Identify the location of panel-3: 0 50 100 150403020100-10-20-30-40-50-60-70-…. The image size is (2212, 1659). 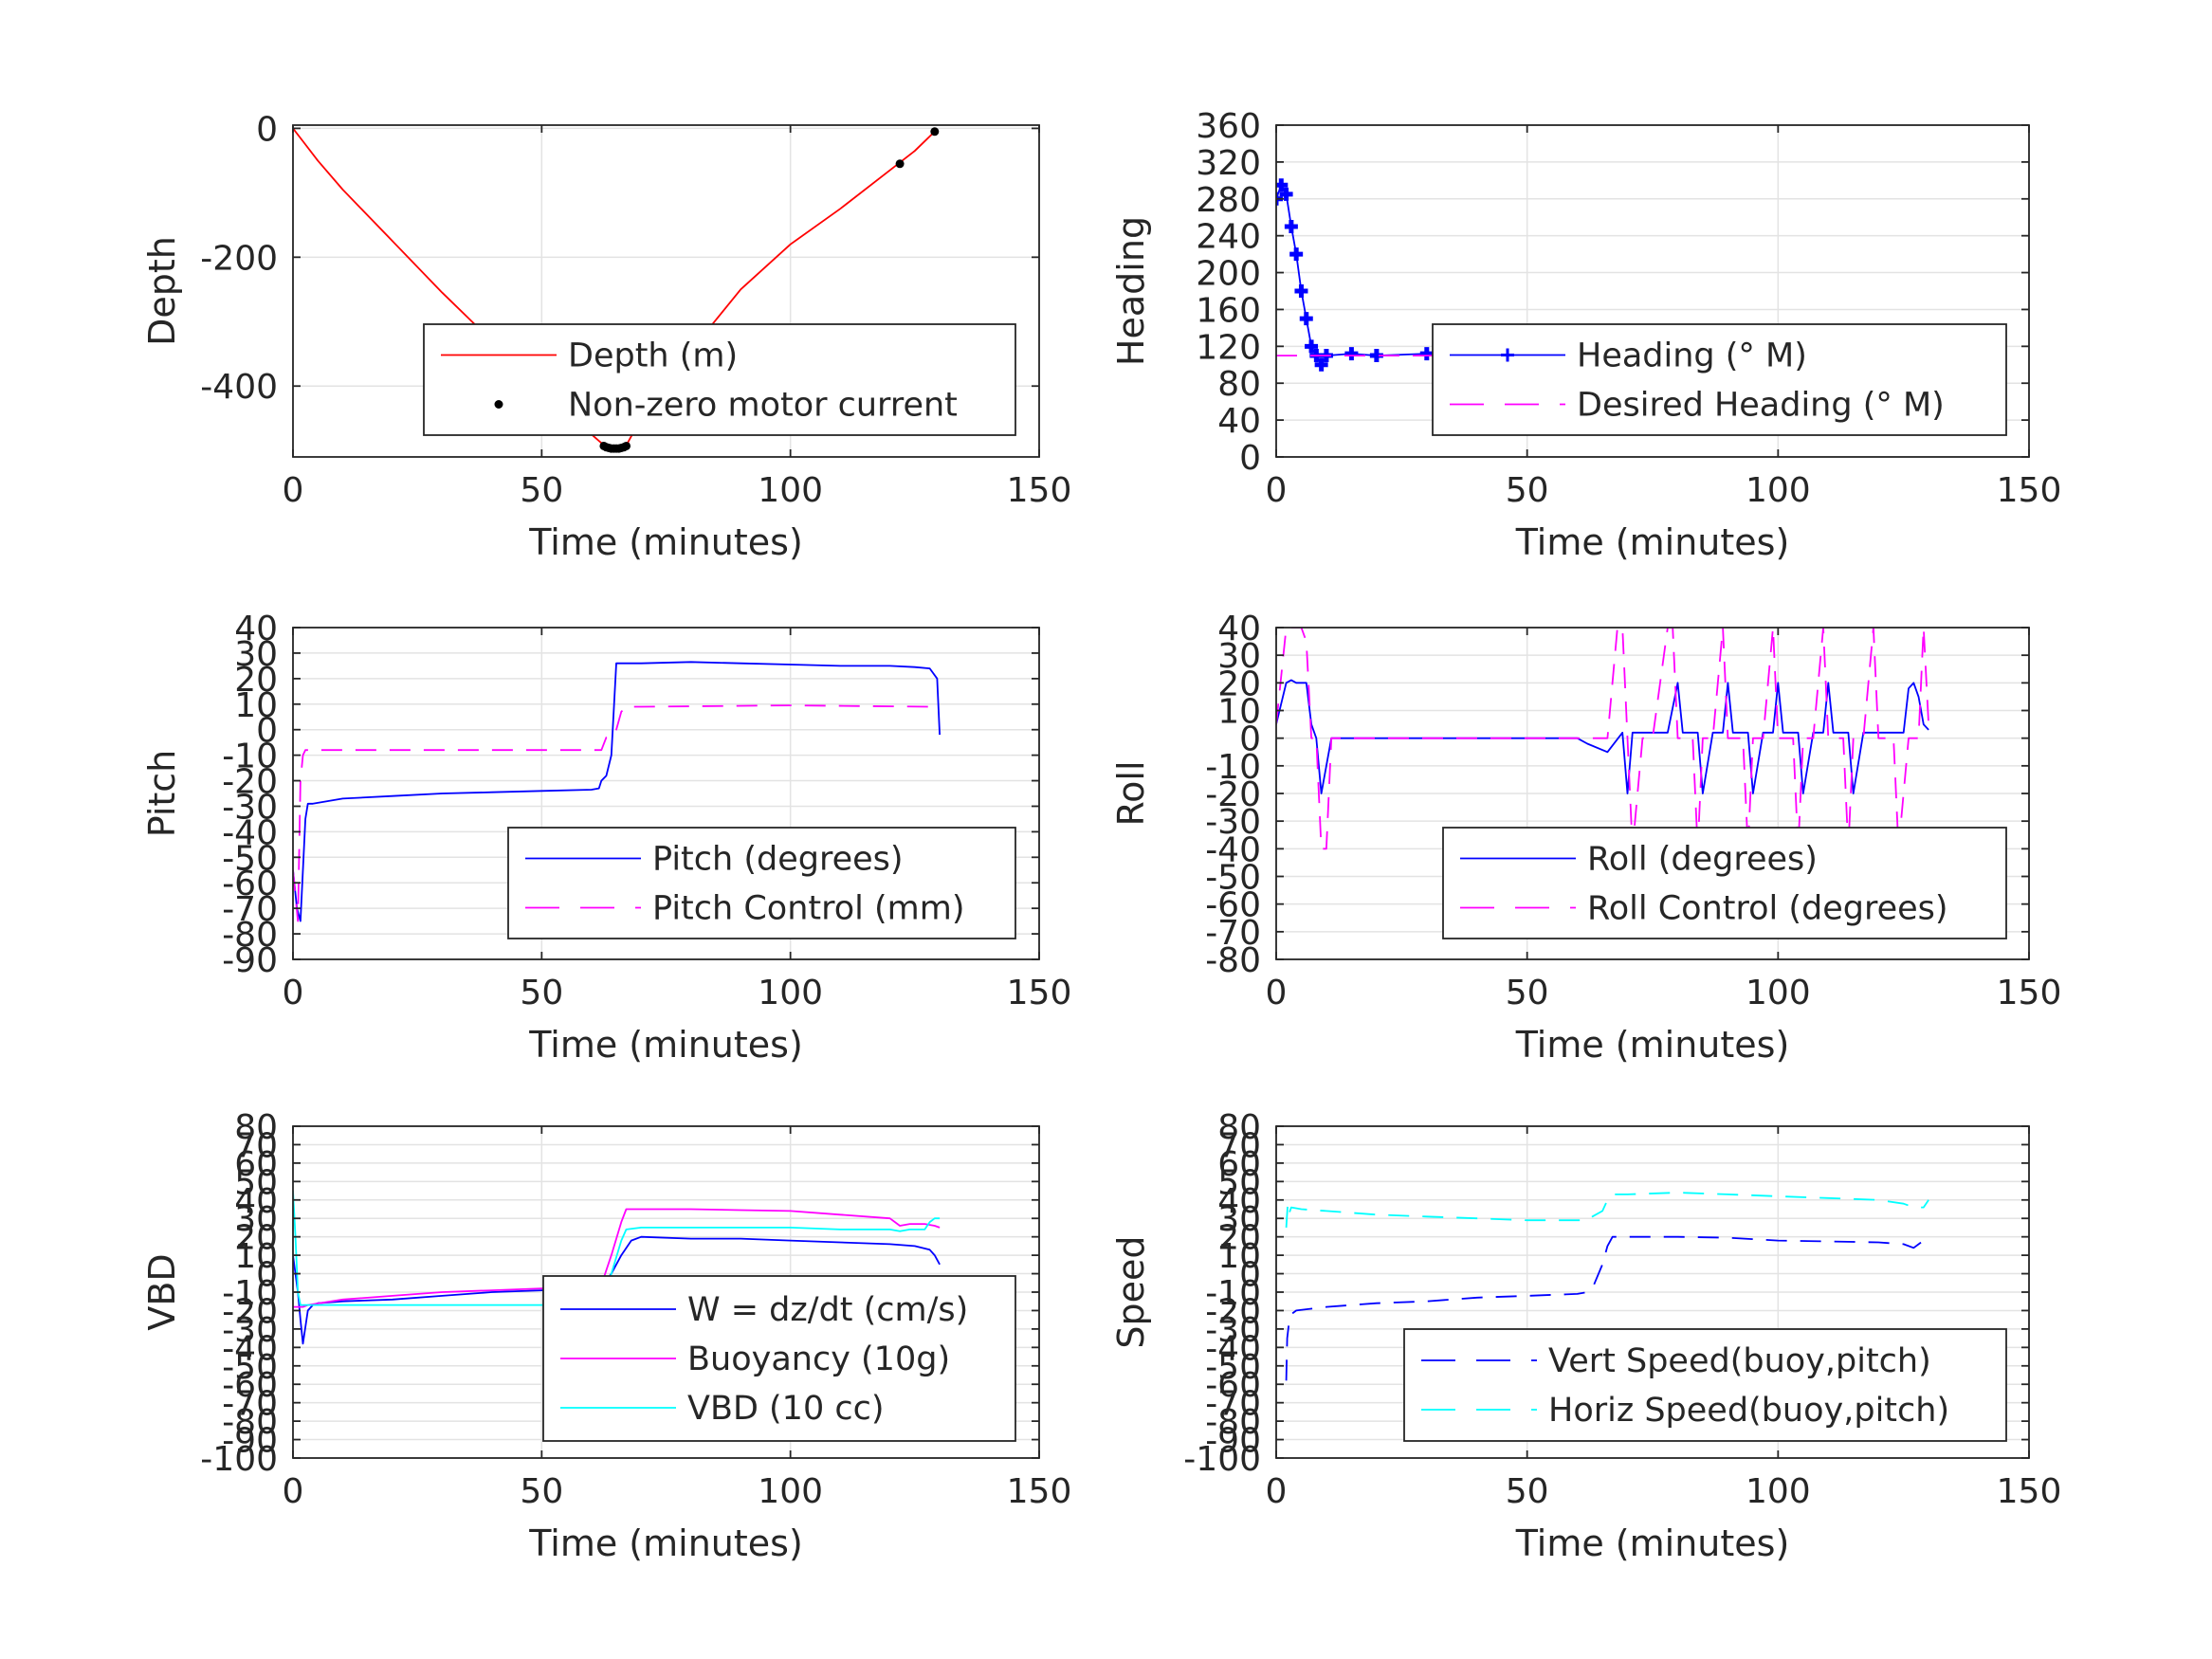
(606, 838).